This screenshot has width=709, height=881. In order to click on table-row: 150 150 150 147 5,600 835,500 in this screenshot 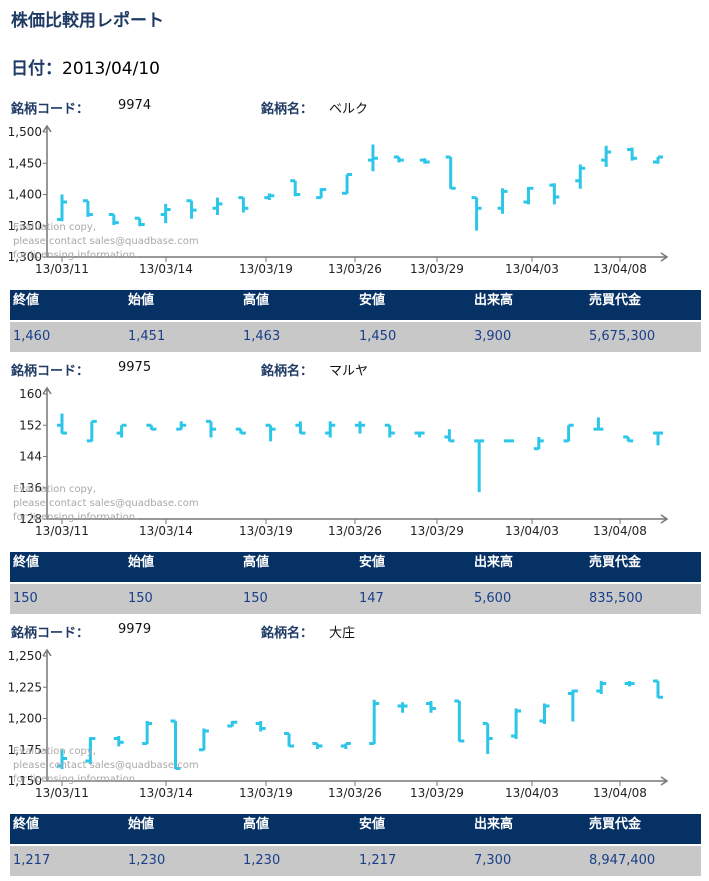, I will do `click(355, 599)`.